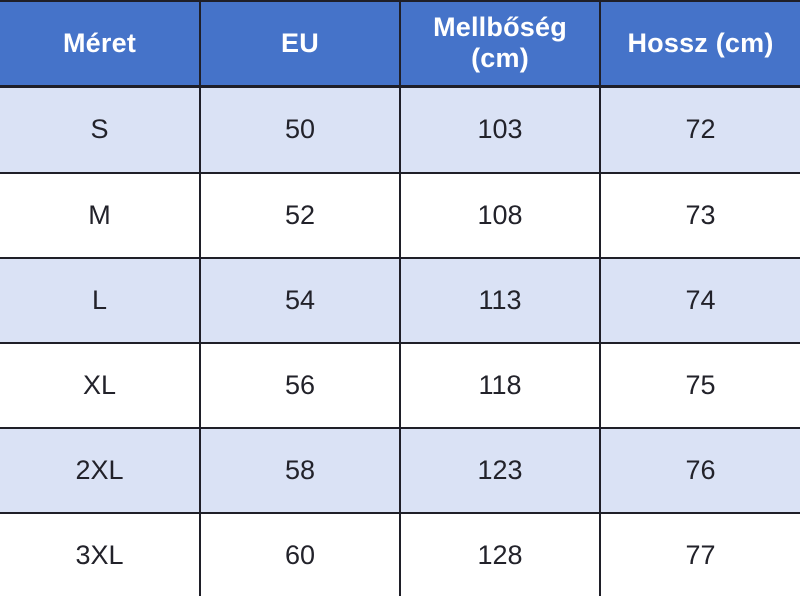 Image resolution: width=800 pixels, height=596 pixels. I want to click on table-row-2xl: 2XL 58 123 76, so click(400, 471).